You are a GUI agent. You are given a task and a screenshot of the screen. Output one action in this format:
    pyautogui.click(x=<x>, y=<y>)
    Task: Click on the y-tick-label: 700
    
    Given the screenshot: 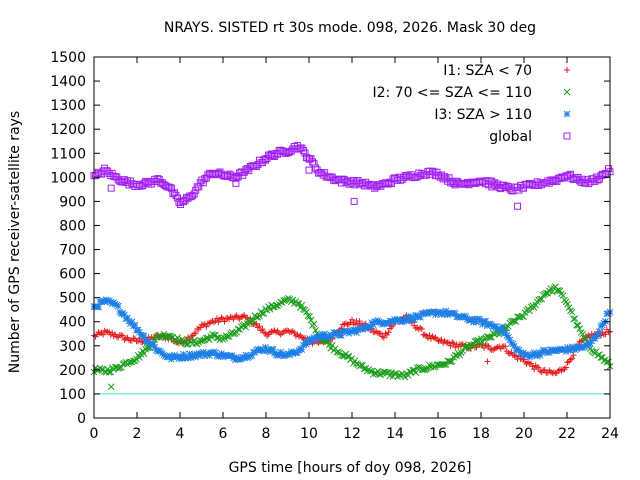 What is the action you would take?
    pyautogui.click(x=72, y=251)
    